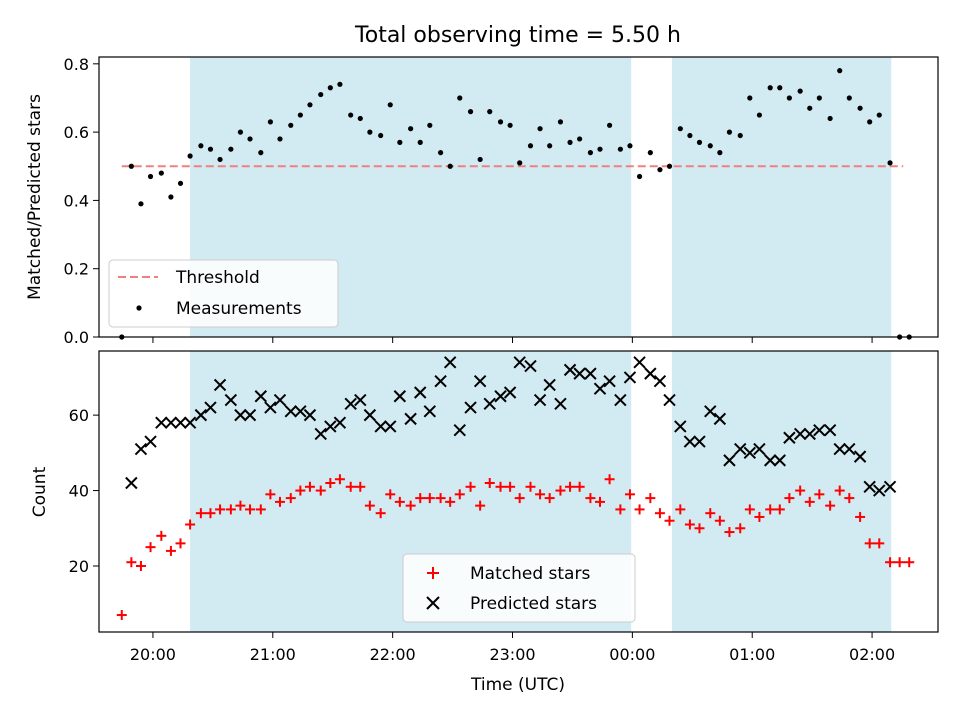  I want to click on x-axis-label: Time (UTC), so click(517, 685).